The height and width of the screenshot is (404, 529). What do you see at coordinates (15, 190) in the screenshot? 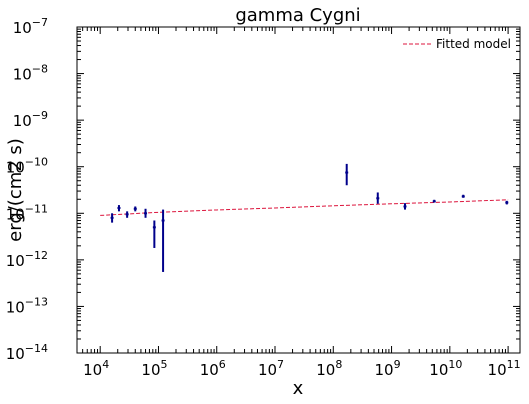
I see `y-axis-label: erg/(cm2 s)` at bounding box center [15, 190].